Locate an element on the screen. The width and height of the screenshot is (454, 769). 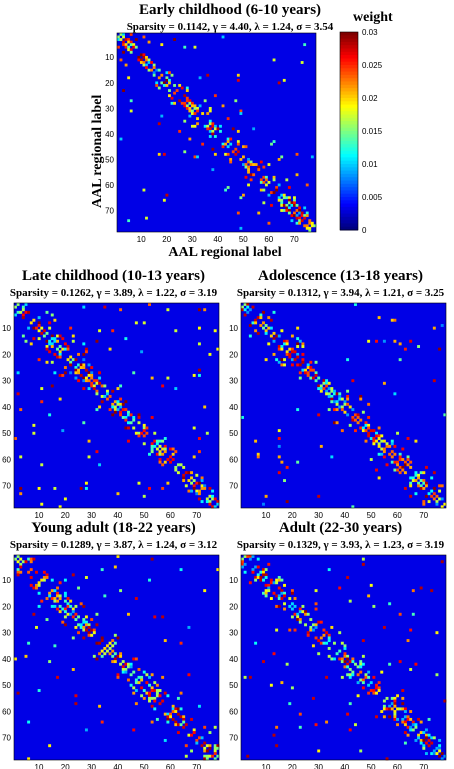
colorbar-title: weight is located at coordinates (373, 17).